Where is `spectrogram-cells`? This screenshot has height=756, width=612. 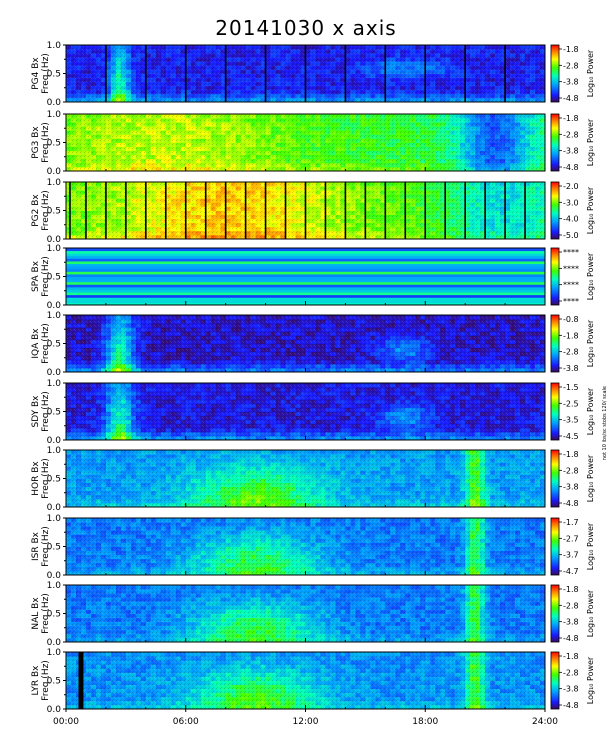
spectrogram-cells is located at coordinates (305, 277).